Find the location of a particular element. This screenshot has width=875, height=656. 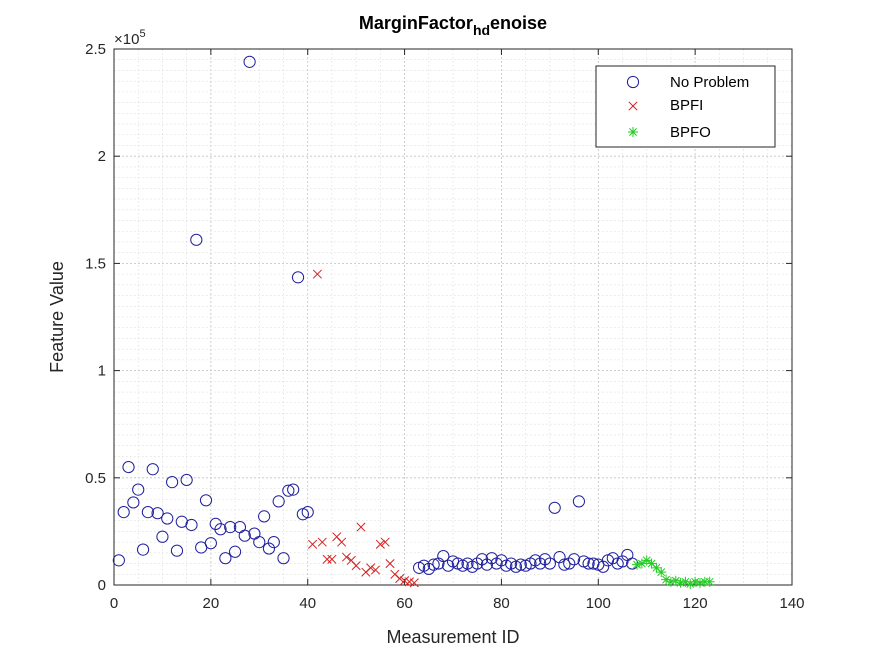

legend-marker-no-problem is located at coordinates (633, 82).